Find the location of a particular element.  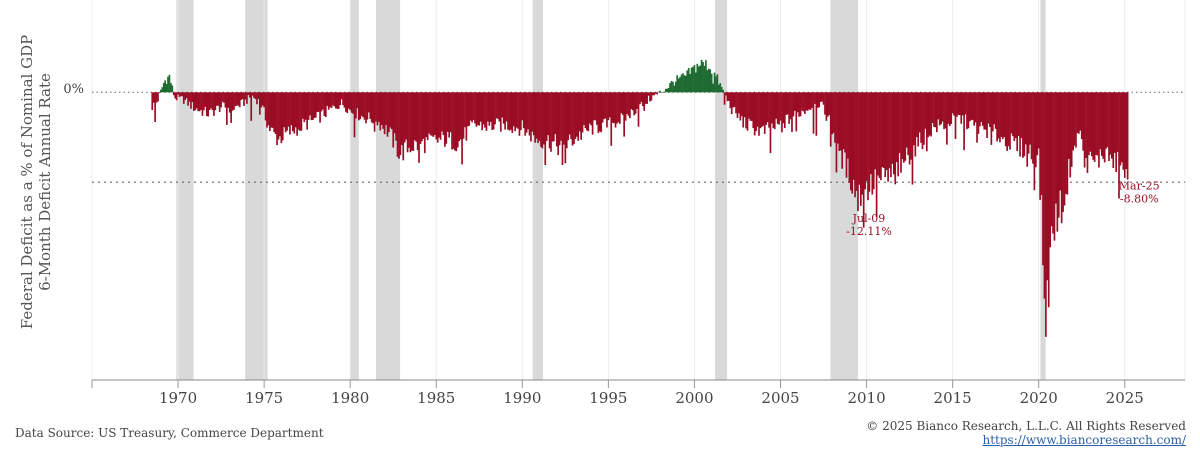

x-tick-label-1975: 1975 is located at coordinates (264, 398).